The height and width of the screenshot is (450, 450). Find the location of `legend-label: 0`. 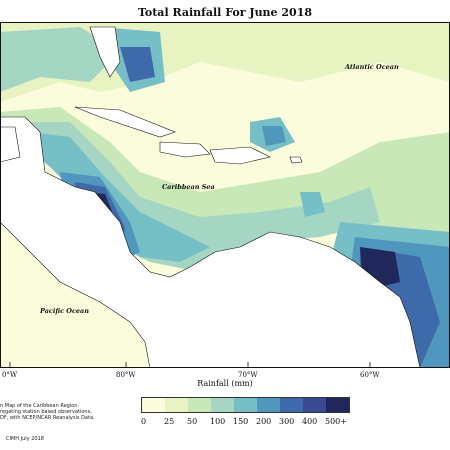

legend-label: 0 is located at coordinates (144, 421).